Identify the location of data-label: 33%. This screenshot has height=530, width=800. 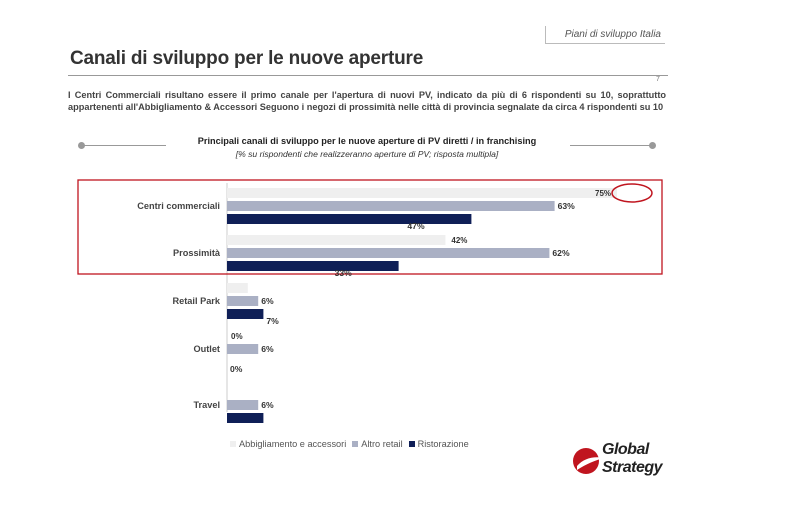
(344, 273).